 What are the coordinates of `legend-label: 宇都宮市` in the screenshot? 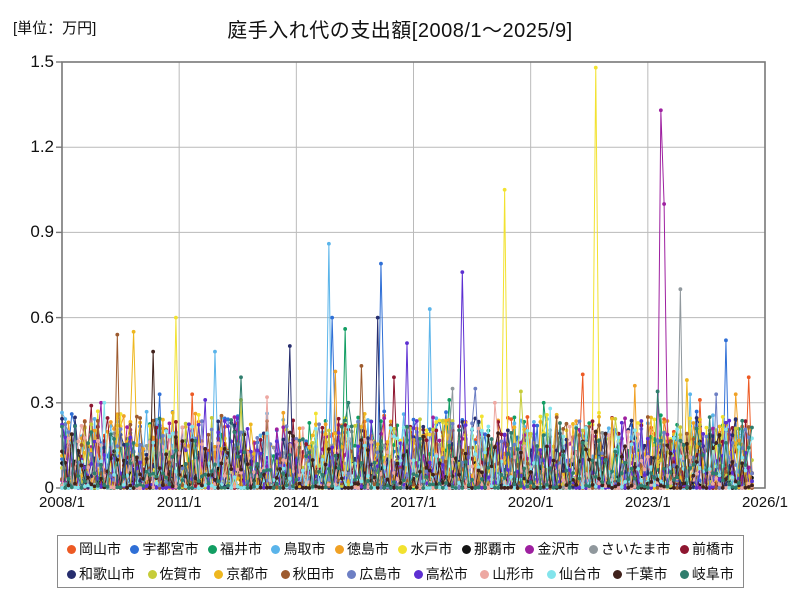 It's located at (170, 549).